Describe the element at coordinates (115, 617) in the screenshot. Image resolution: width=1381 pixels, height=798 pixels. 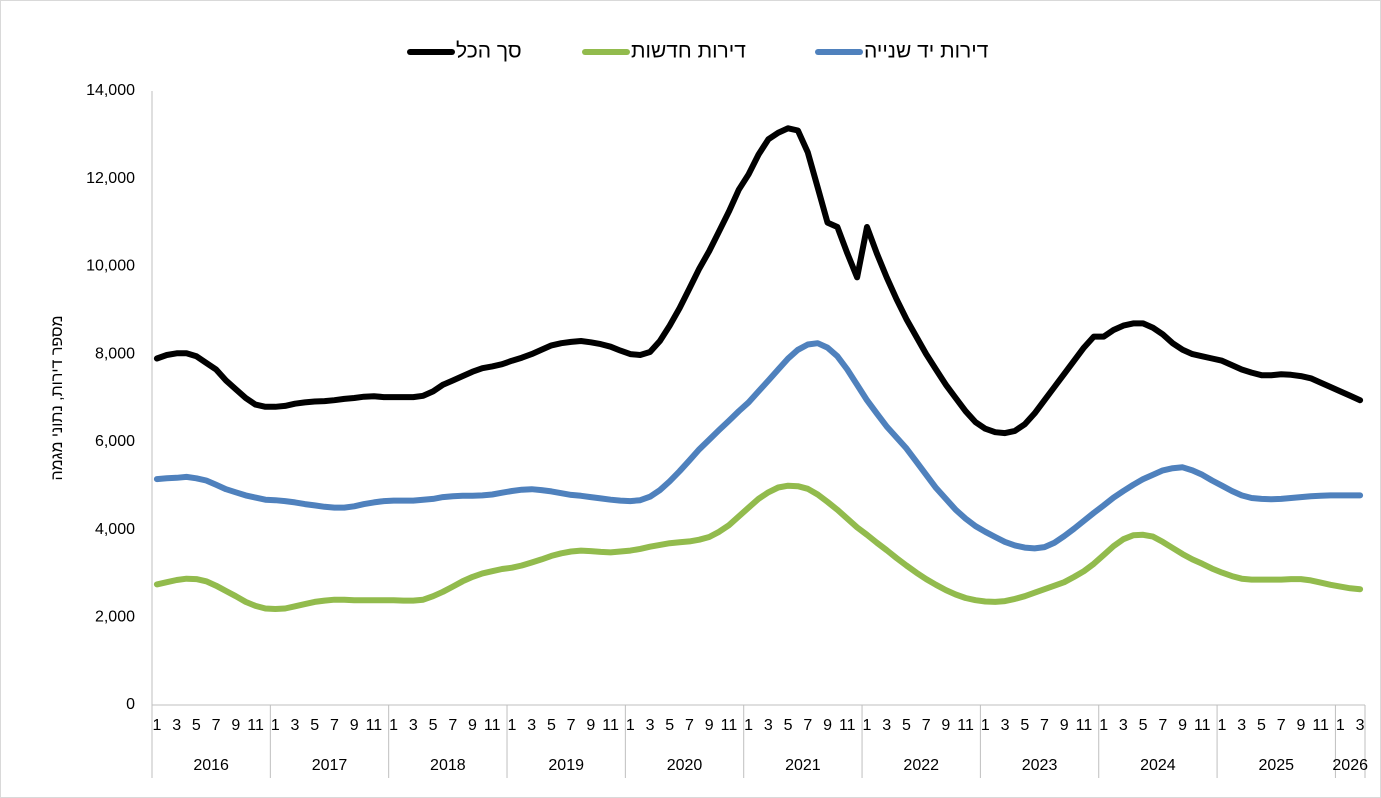
I see `y-tick-label: 2,000` at that location.